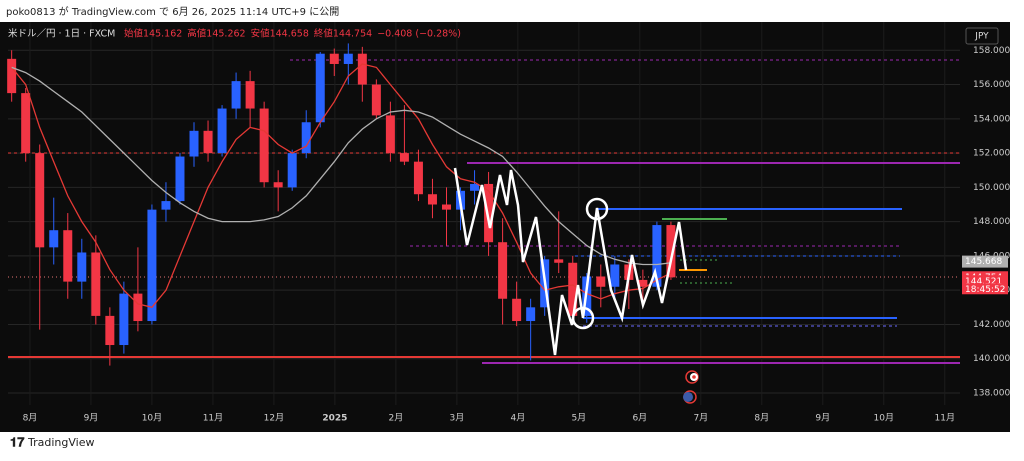 This screenshot has width=1024, height=461. What do you see at coordinates (17, 443) in the screenshot?
I see `logo-mark: 𝟏𝟕` at bounding box center [17, 443].